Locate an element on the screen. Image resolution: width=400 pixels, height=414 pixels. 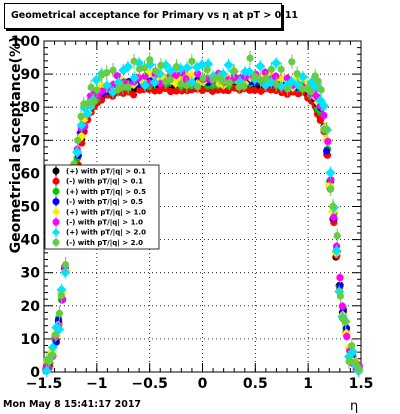
y-tick-label: 90 is located at coordinates (31, 75).